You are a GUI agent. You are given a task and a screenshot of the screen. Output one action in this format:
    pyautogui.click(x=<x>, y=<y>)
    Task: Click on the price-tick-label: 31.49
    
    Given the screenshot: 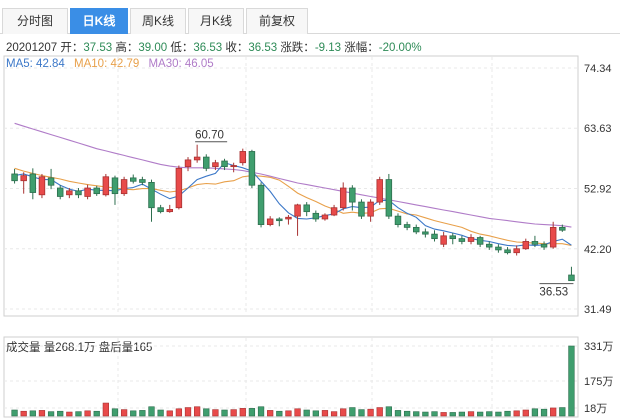 What is the action you would take?
    pyautogui.click(x=598, y=310)
    